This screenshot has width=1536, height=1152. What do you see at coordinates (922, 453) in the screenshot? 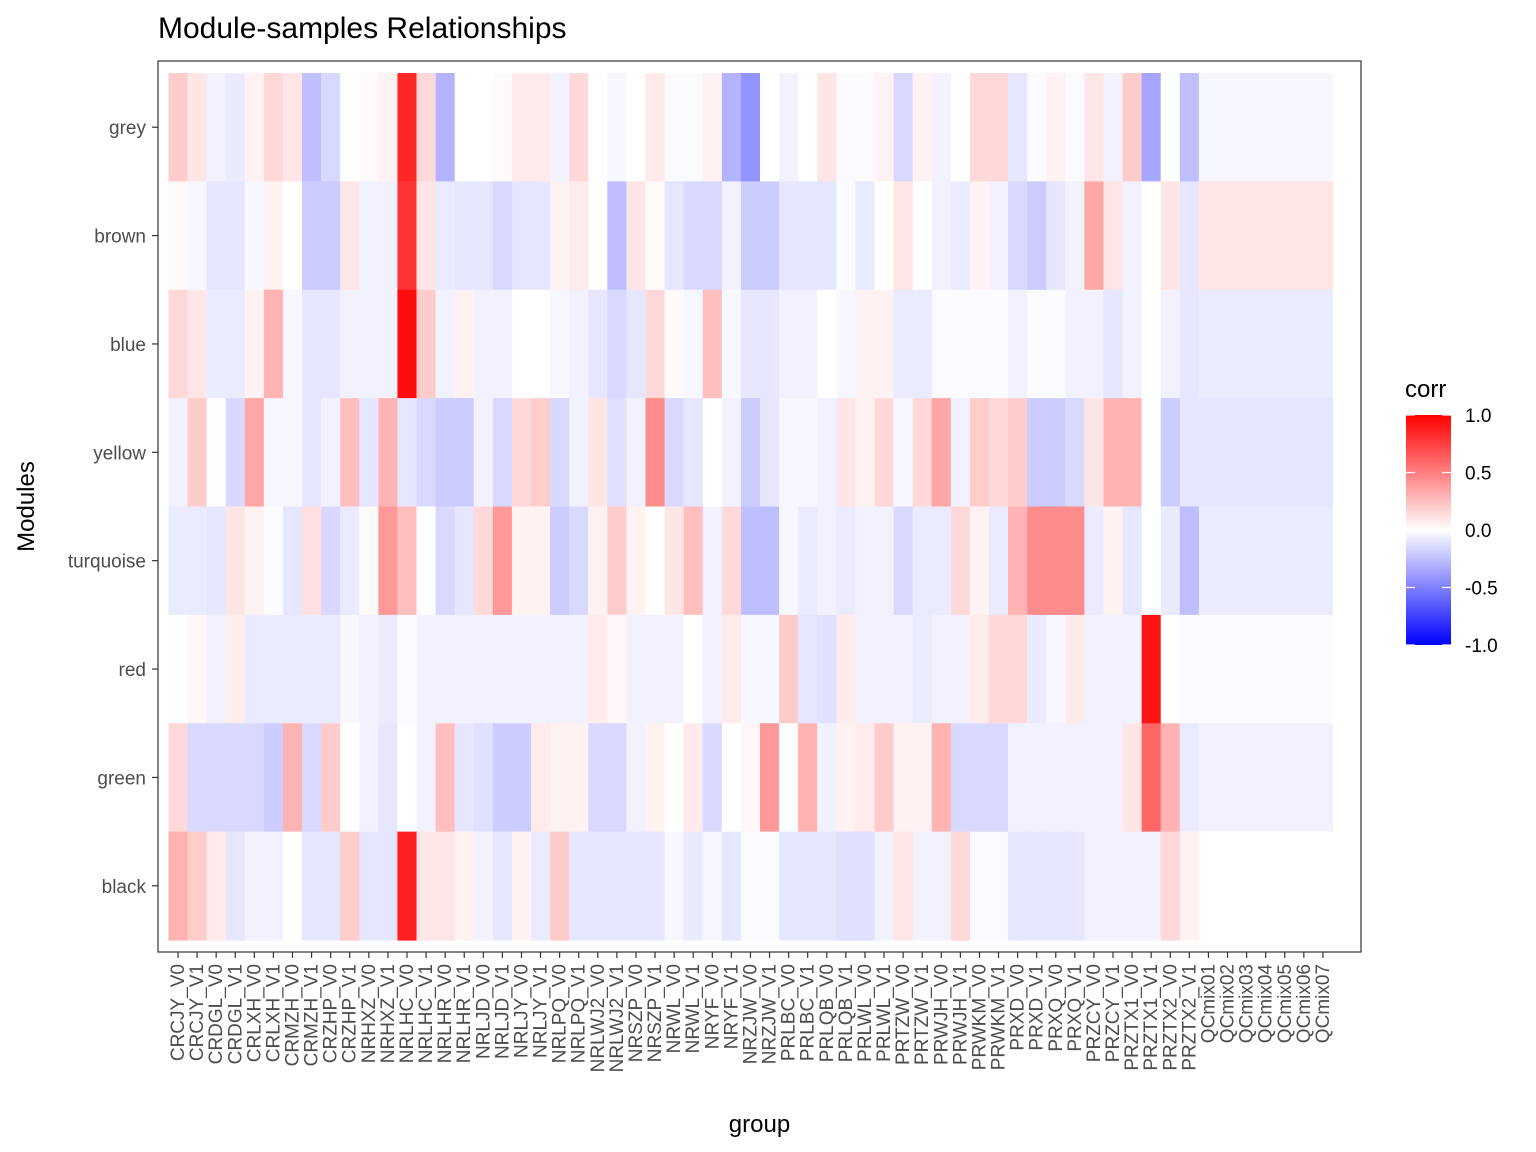
I see `heatmap-cell-yellow-PRTZW_V1` at bounding box center [922, 453].